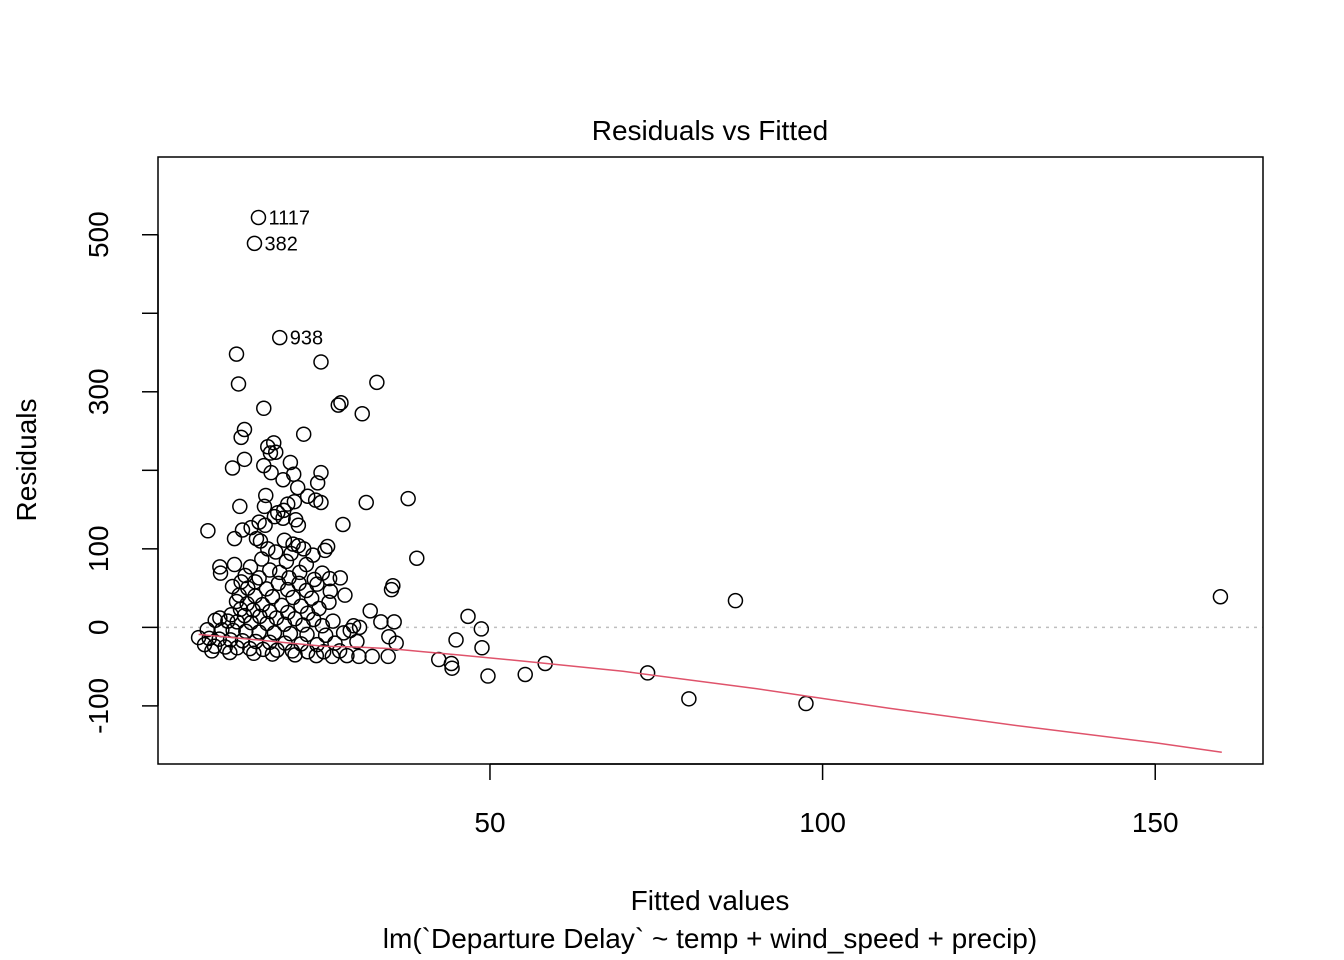 This screenshot has height=960, width=1344. Describe the element at coordinates (98, 706) in the screenshot. I see `y-tick-label: -100` at that location.